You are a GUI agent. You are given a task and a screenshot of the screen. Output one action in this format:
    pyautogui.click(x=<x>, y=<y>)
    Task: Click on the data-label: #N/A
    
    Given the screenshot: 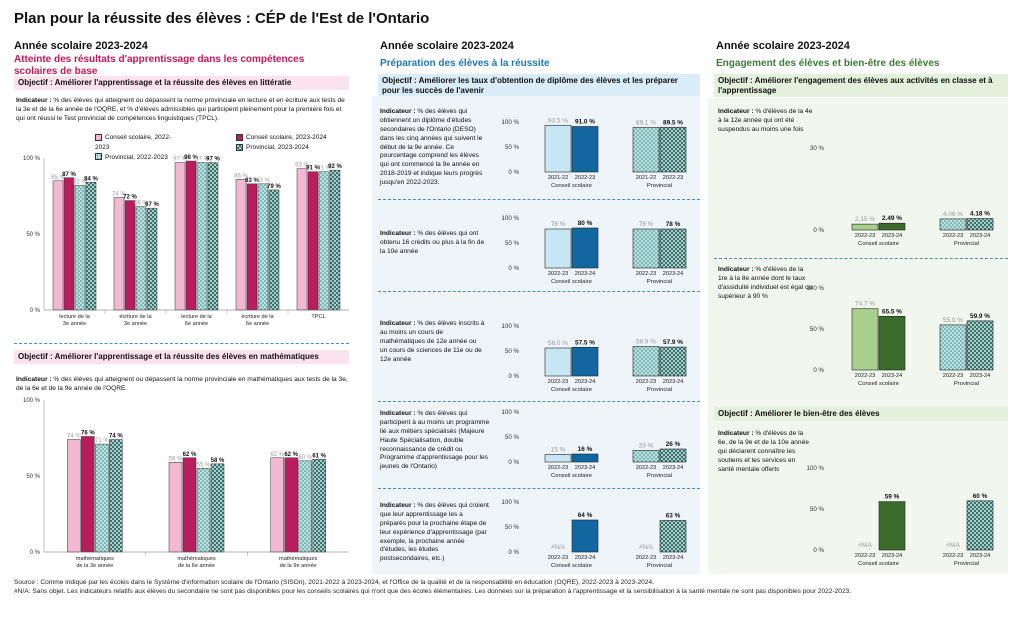 What is the action you would take?
    pyautogui.click(x=953, y=545)
    